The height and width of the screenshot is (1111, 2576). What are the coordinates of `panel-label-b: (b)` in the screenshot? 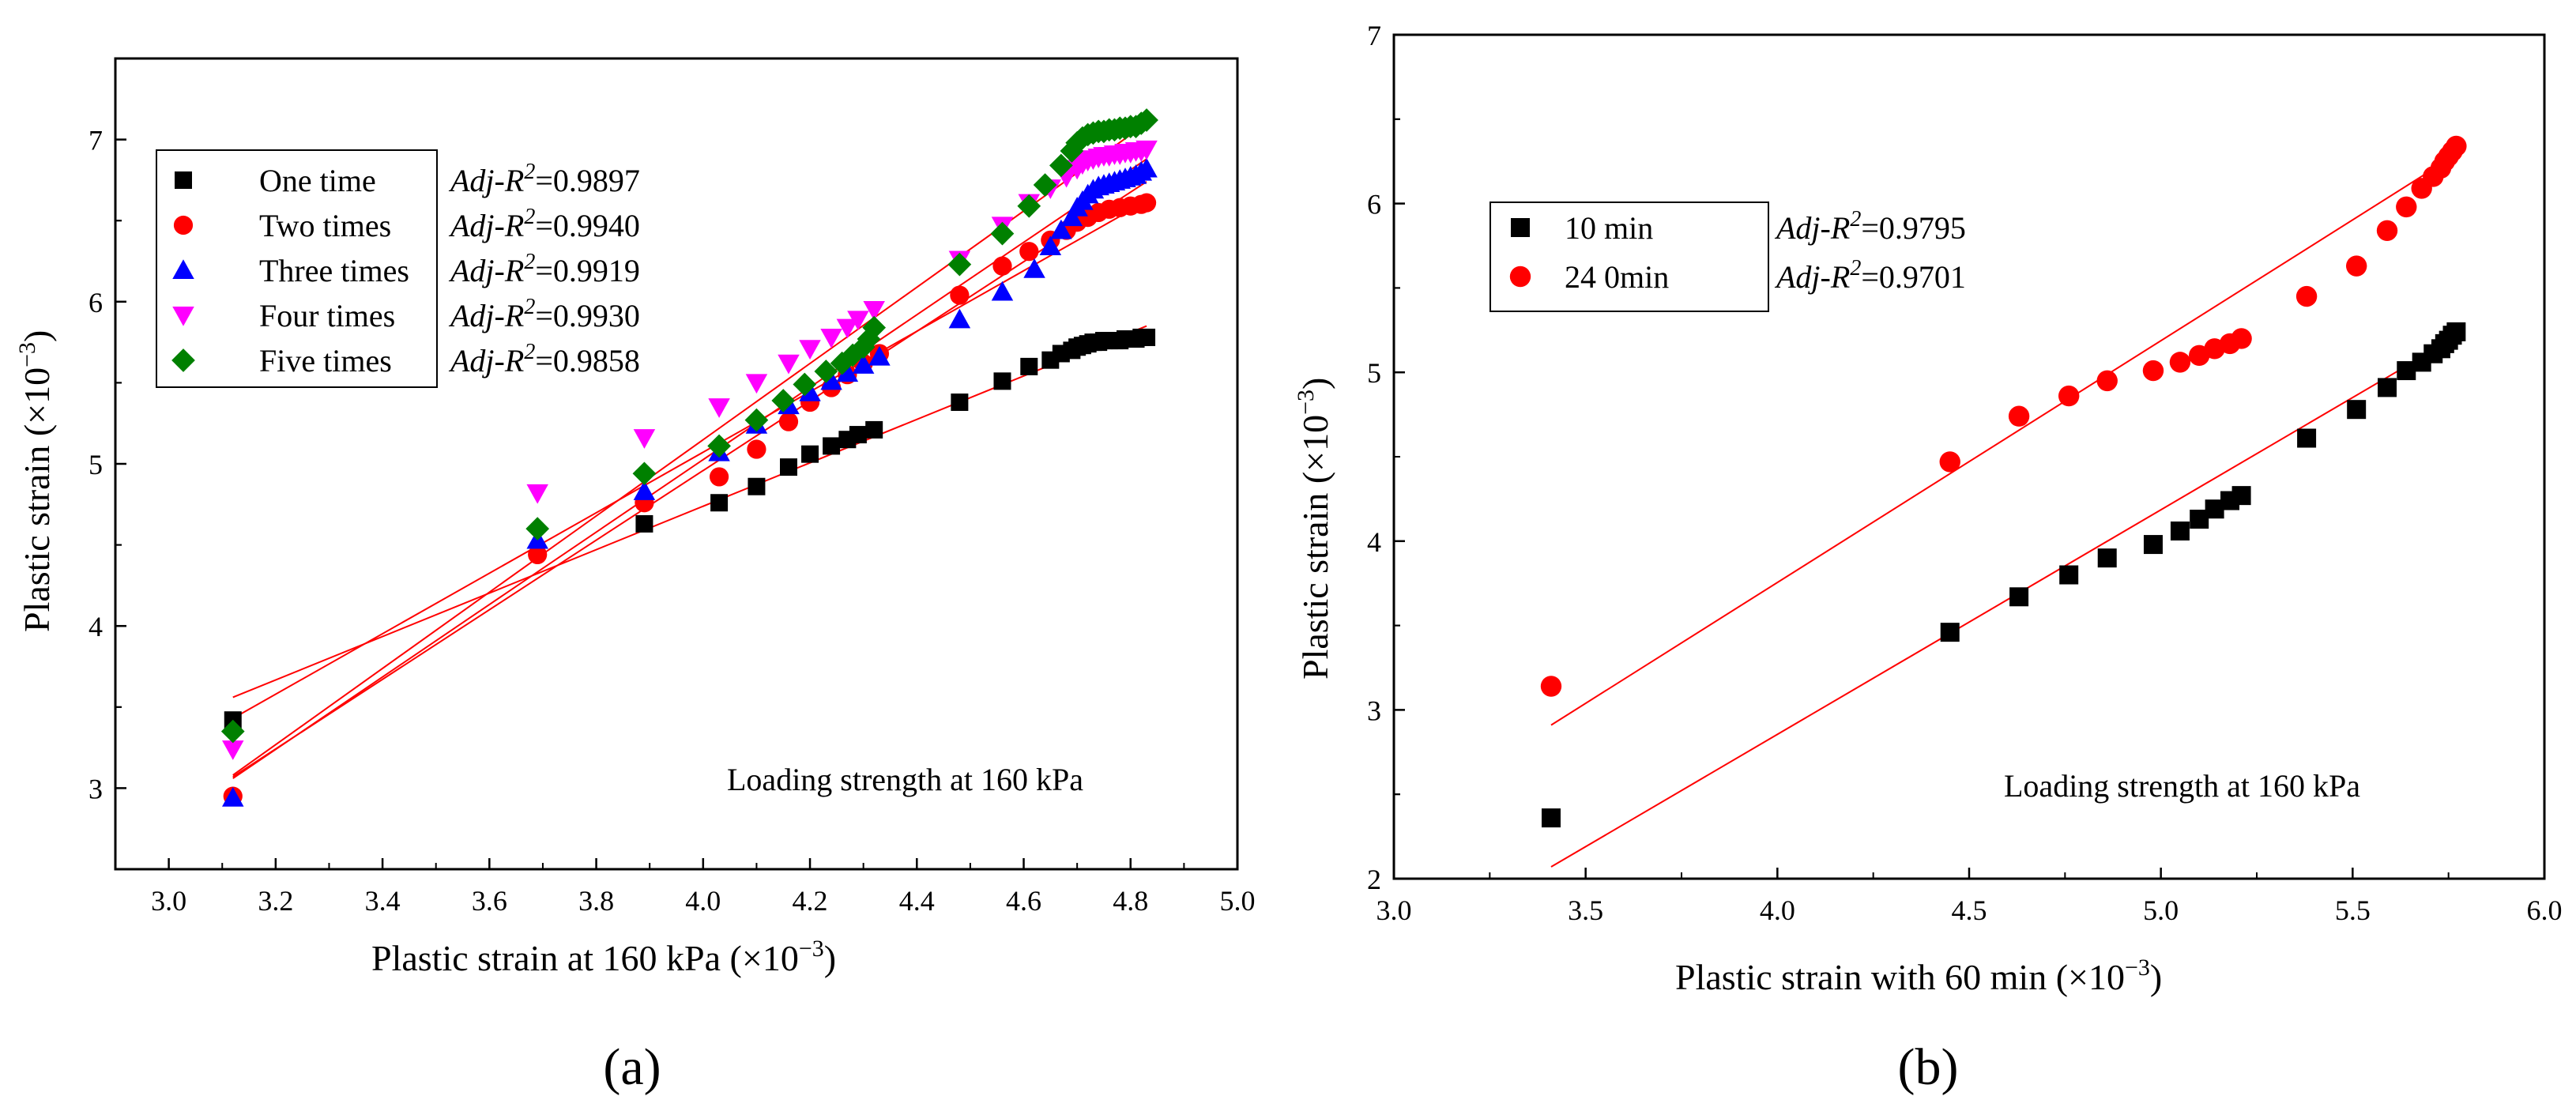 It's located at (1928, 1067).